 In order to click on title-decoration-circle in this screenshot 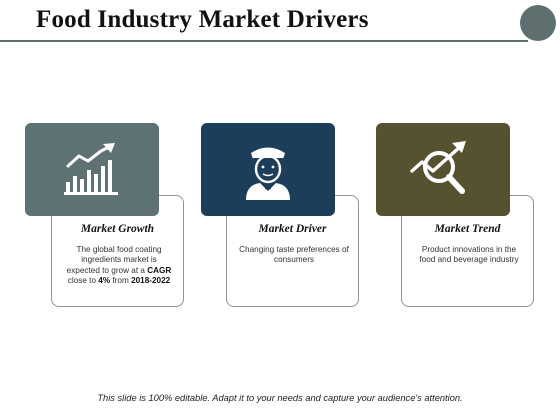, I will do `click(538, 23)`.